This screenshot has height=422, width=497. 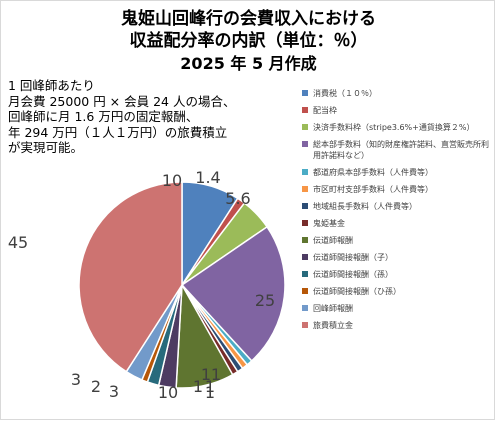 What do you see at coordinates (325, 110) in the screenshot?
I see `legend-label: 配当枠` at bounding box center [325, 110].